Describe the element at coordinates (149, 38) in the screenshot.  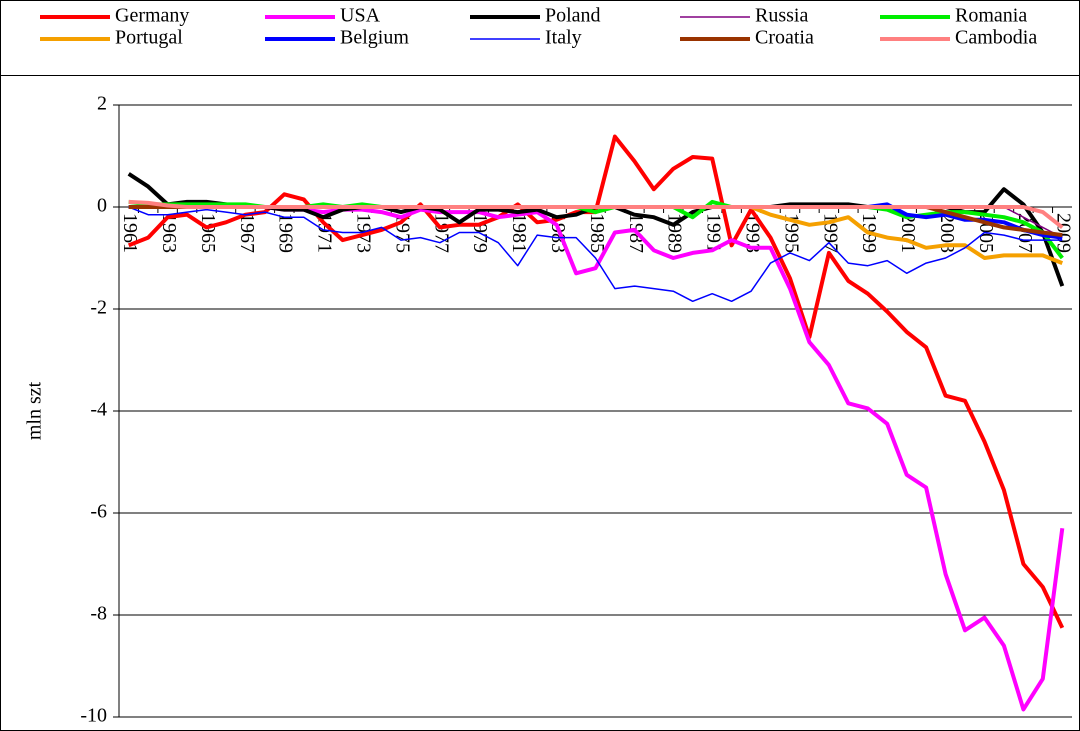
I see `legend-label: Portugal` at that location.